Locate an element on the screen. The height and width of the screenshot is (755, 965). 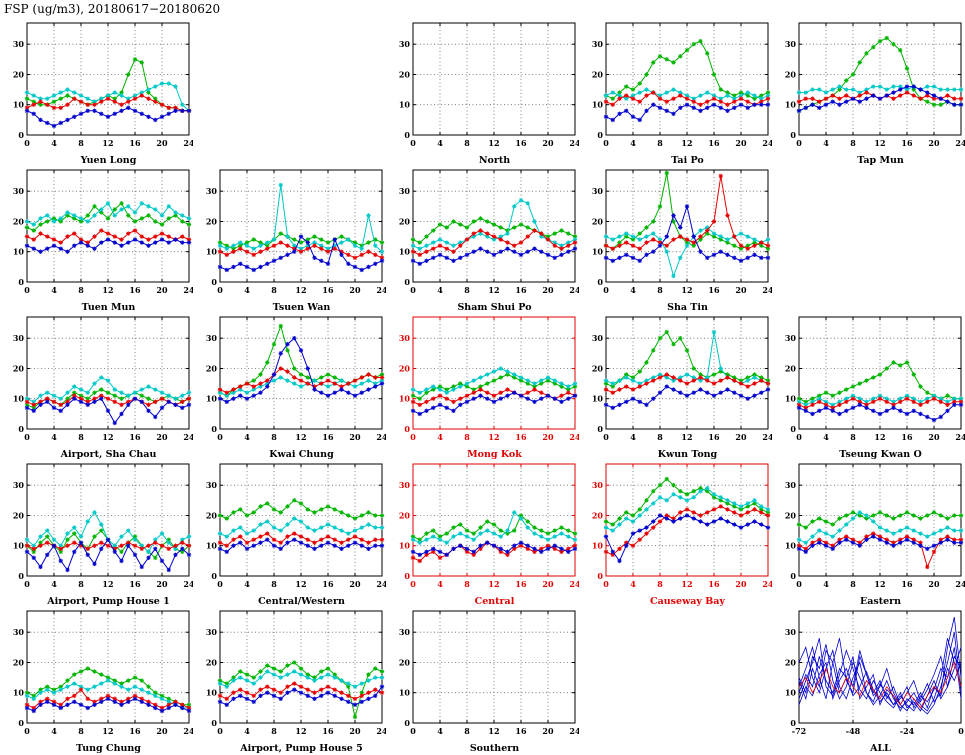
chart-cell: 0 4 8 12 16 20 24 0 10 20 30 Causeway Bay is located at coordinates (676, 533).